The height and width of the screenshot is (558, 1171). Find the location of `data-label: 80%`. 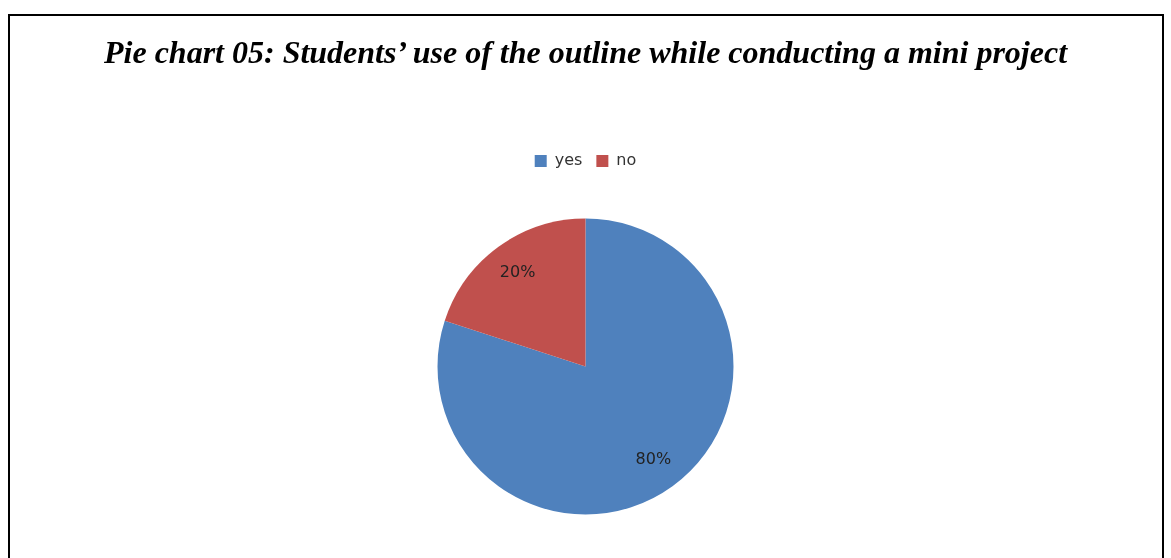

data-label: 80% is located at coordinates (653, 459).